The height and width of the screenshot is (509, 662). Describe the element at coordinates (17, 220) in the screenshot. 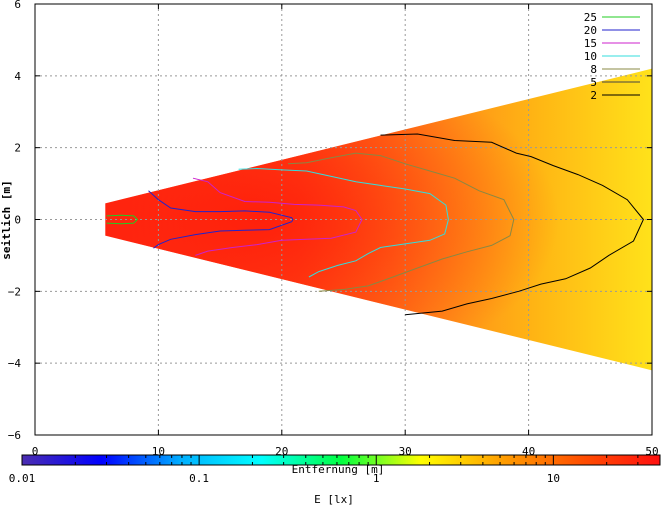

I see `y-tick-label: 0` at that location.